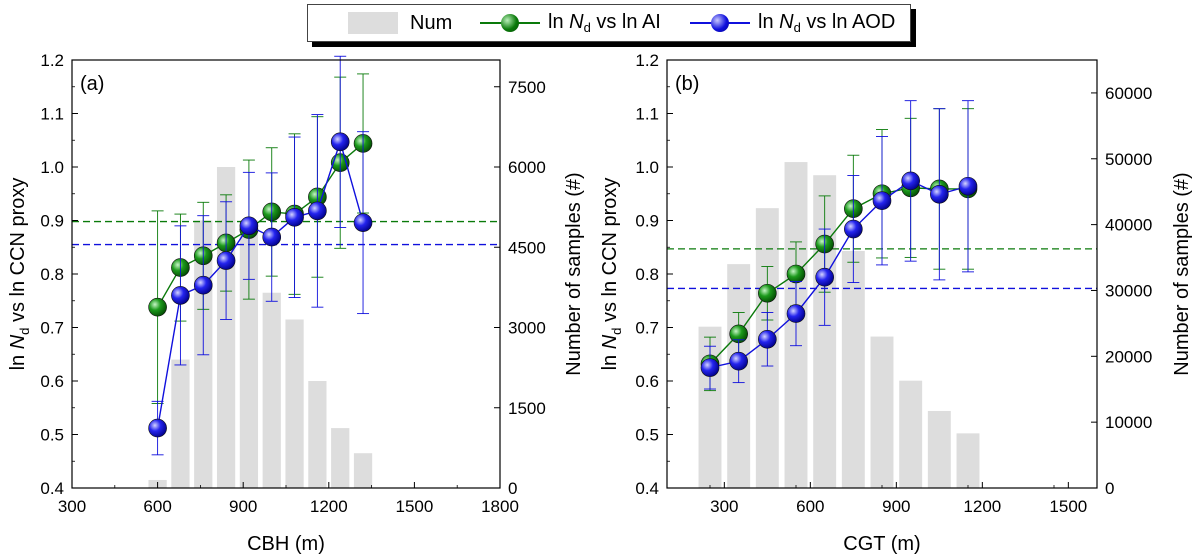  Describe the element at coordinates (604, 23) in the screenshot. I see `legend-label-ai: ln Nd vs ln AI` at that location.